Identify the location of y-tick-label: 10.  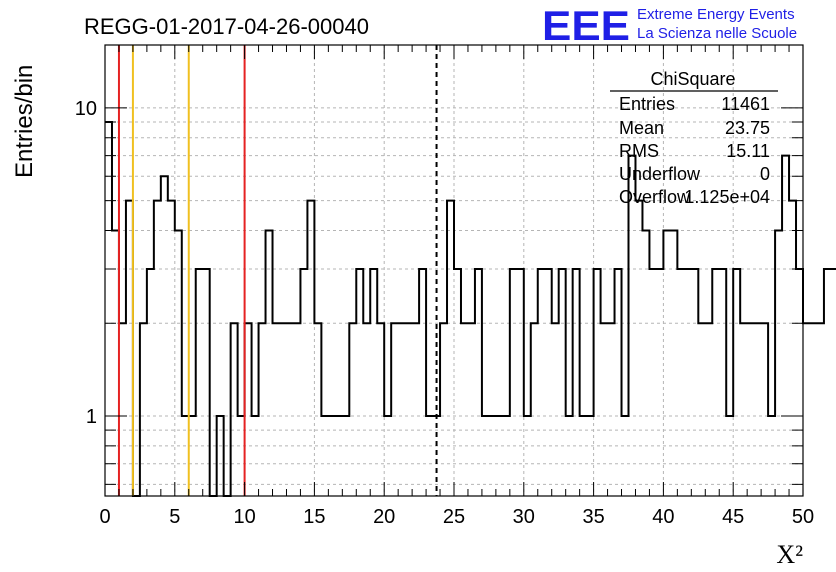
(86, 109).